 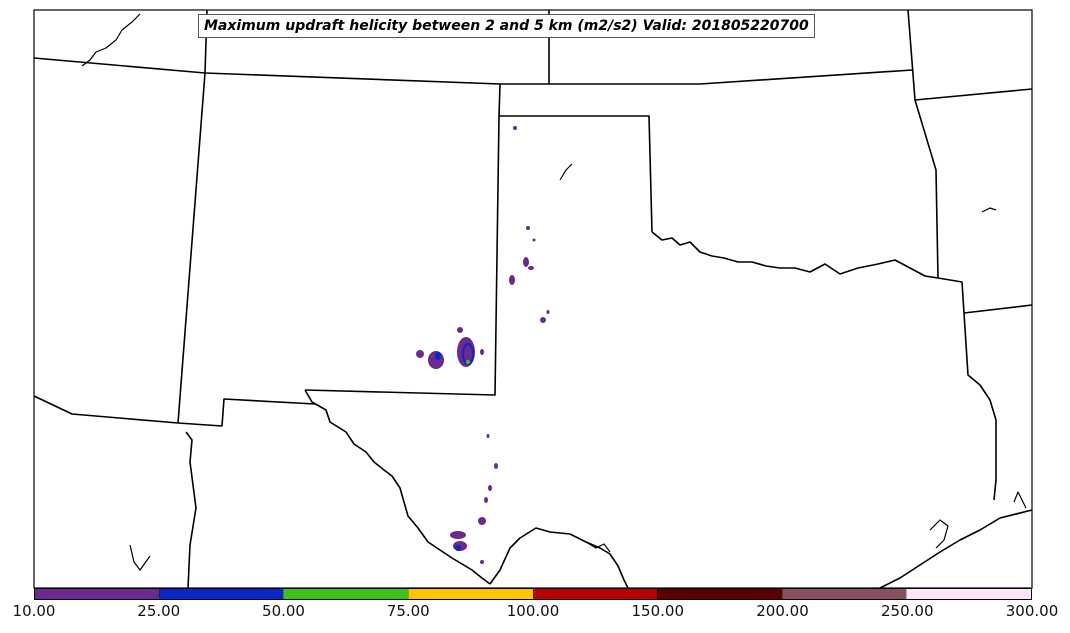 I want to click on boundary-nm-az, so click(x=191, y=248).